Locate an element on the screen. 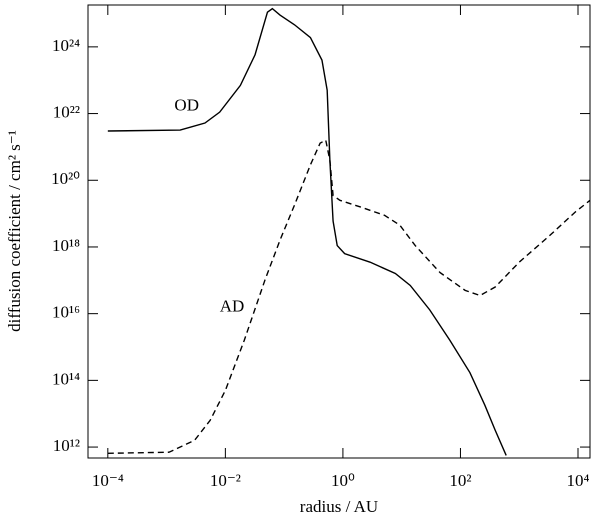 This screenshot has height=520, width=600. y-axis-label: diffusion coefficient / cm² s⁻¹ is located at coordinates (14, 231).